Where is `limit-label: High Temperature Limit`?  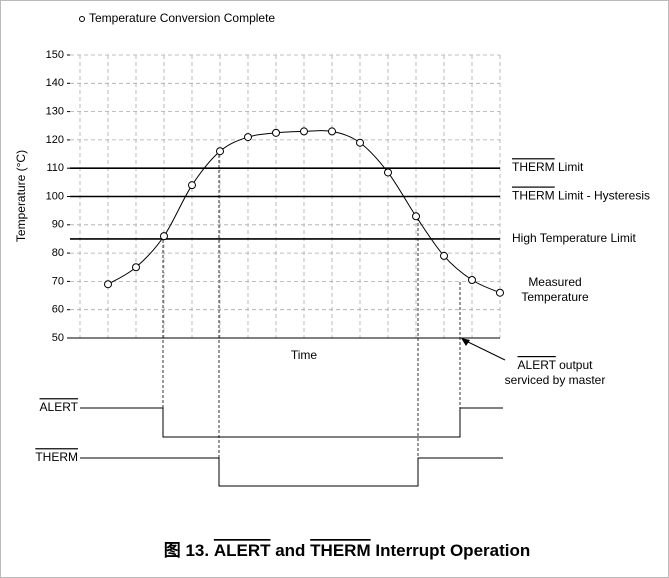 limit-label: High Temperature Limit is located at coordinates (574, 238).